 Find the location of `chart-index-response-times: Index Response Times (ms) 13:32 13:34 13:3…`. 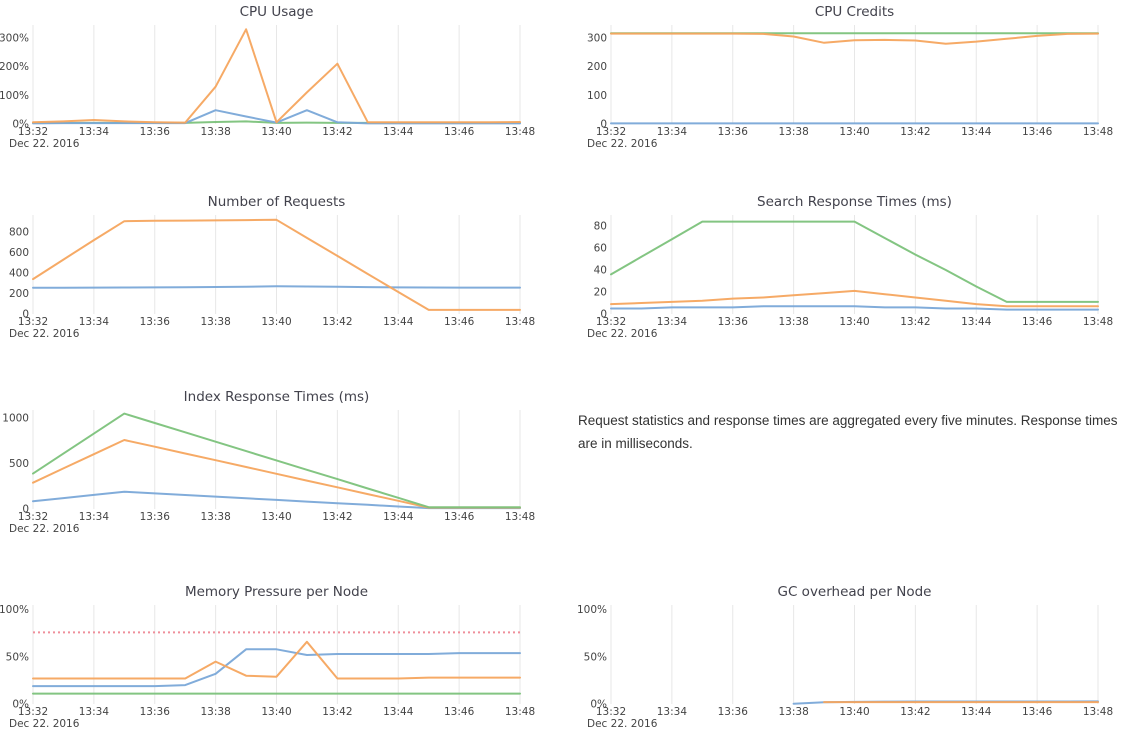

chart-index-response-times: Index Response Times (ms) 13:32 13:34 13:3… is located at coordinates (280, 465).